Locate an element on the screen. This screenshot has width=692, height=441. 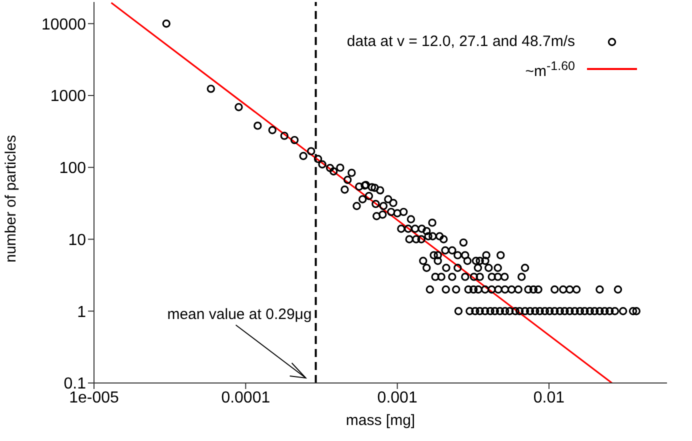
x-tick-label: 0.01 is located at coordinates (549, 397).